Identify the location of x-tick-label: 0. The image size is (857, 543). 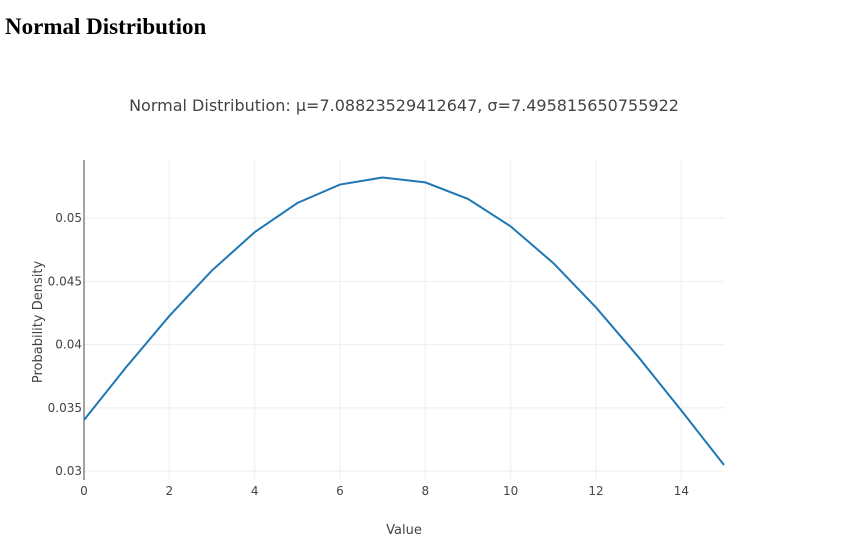
(84, 491).